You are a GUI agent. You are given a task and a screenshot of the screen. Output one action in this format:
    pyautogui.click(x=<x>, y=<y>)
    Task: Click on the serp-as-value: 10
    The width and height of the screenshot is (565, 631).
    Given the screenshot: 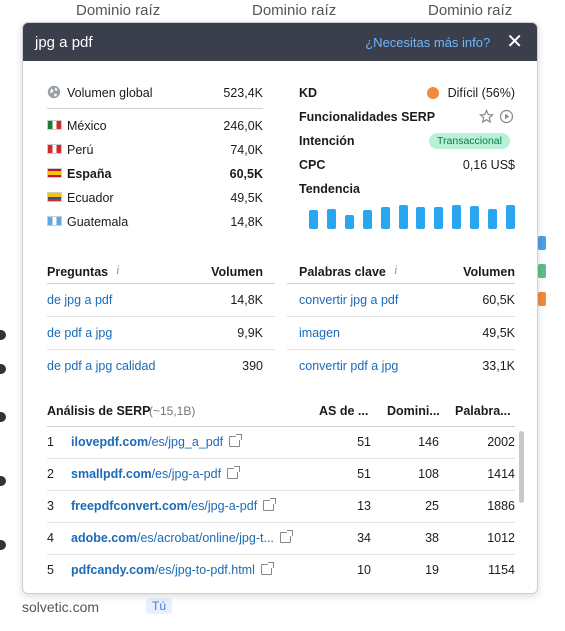 What is the action you would take?
    pyautogui.click(x=364, y=570)
    